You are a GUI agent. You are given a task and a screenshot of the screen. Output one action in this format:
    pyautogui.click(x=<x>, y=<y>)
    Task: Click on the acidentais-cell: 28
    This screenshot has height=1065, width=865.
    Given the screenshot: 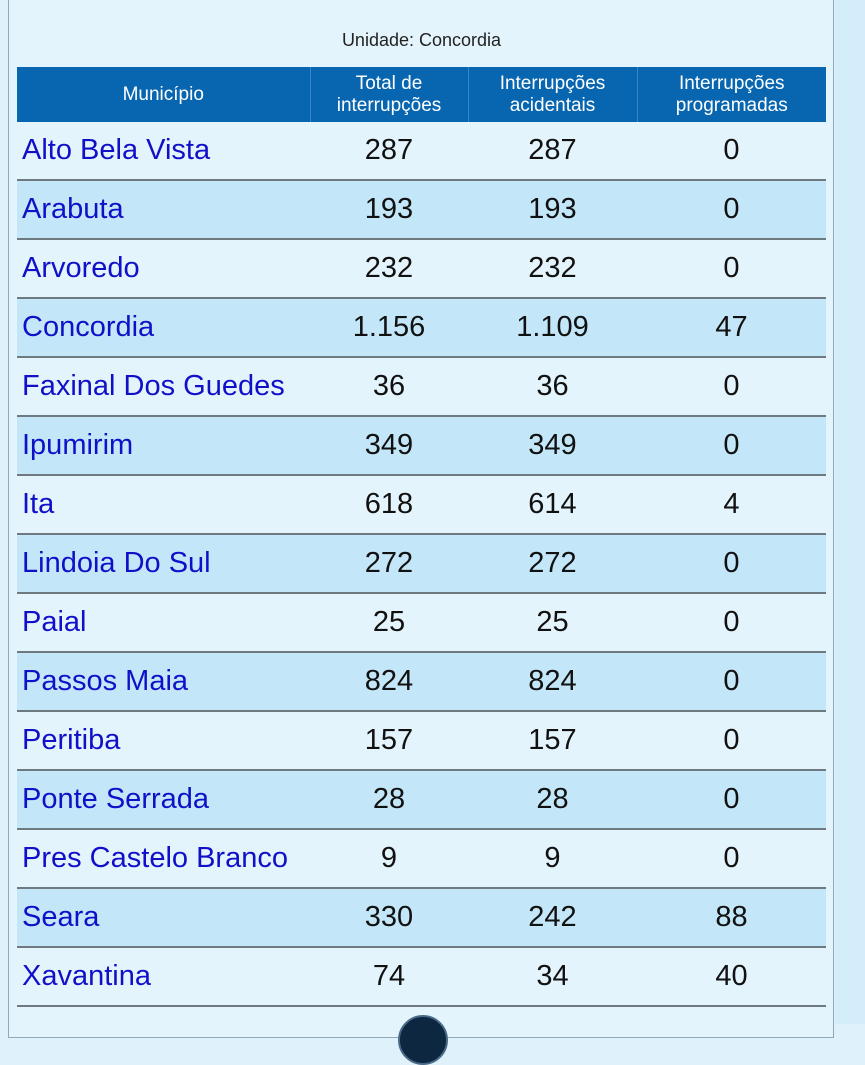 What is the action you would take?
    pyautogui.click(x=552, y=800)
    